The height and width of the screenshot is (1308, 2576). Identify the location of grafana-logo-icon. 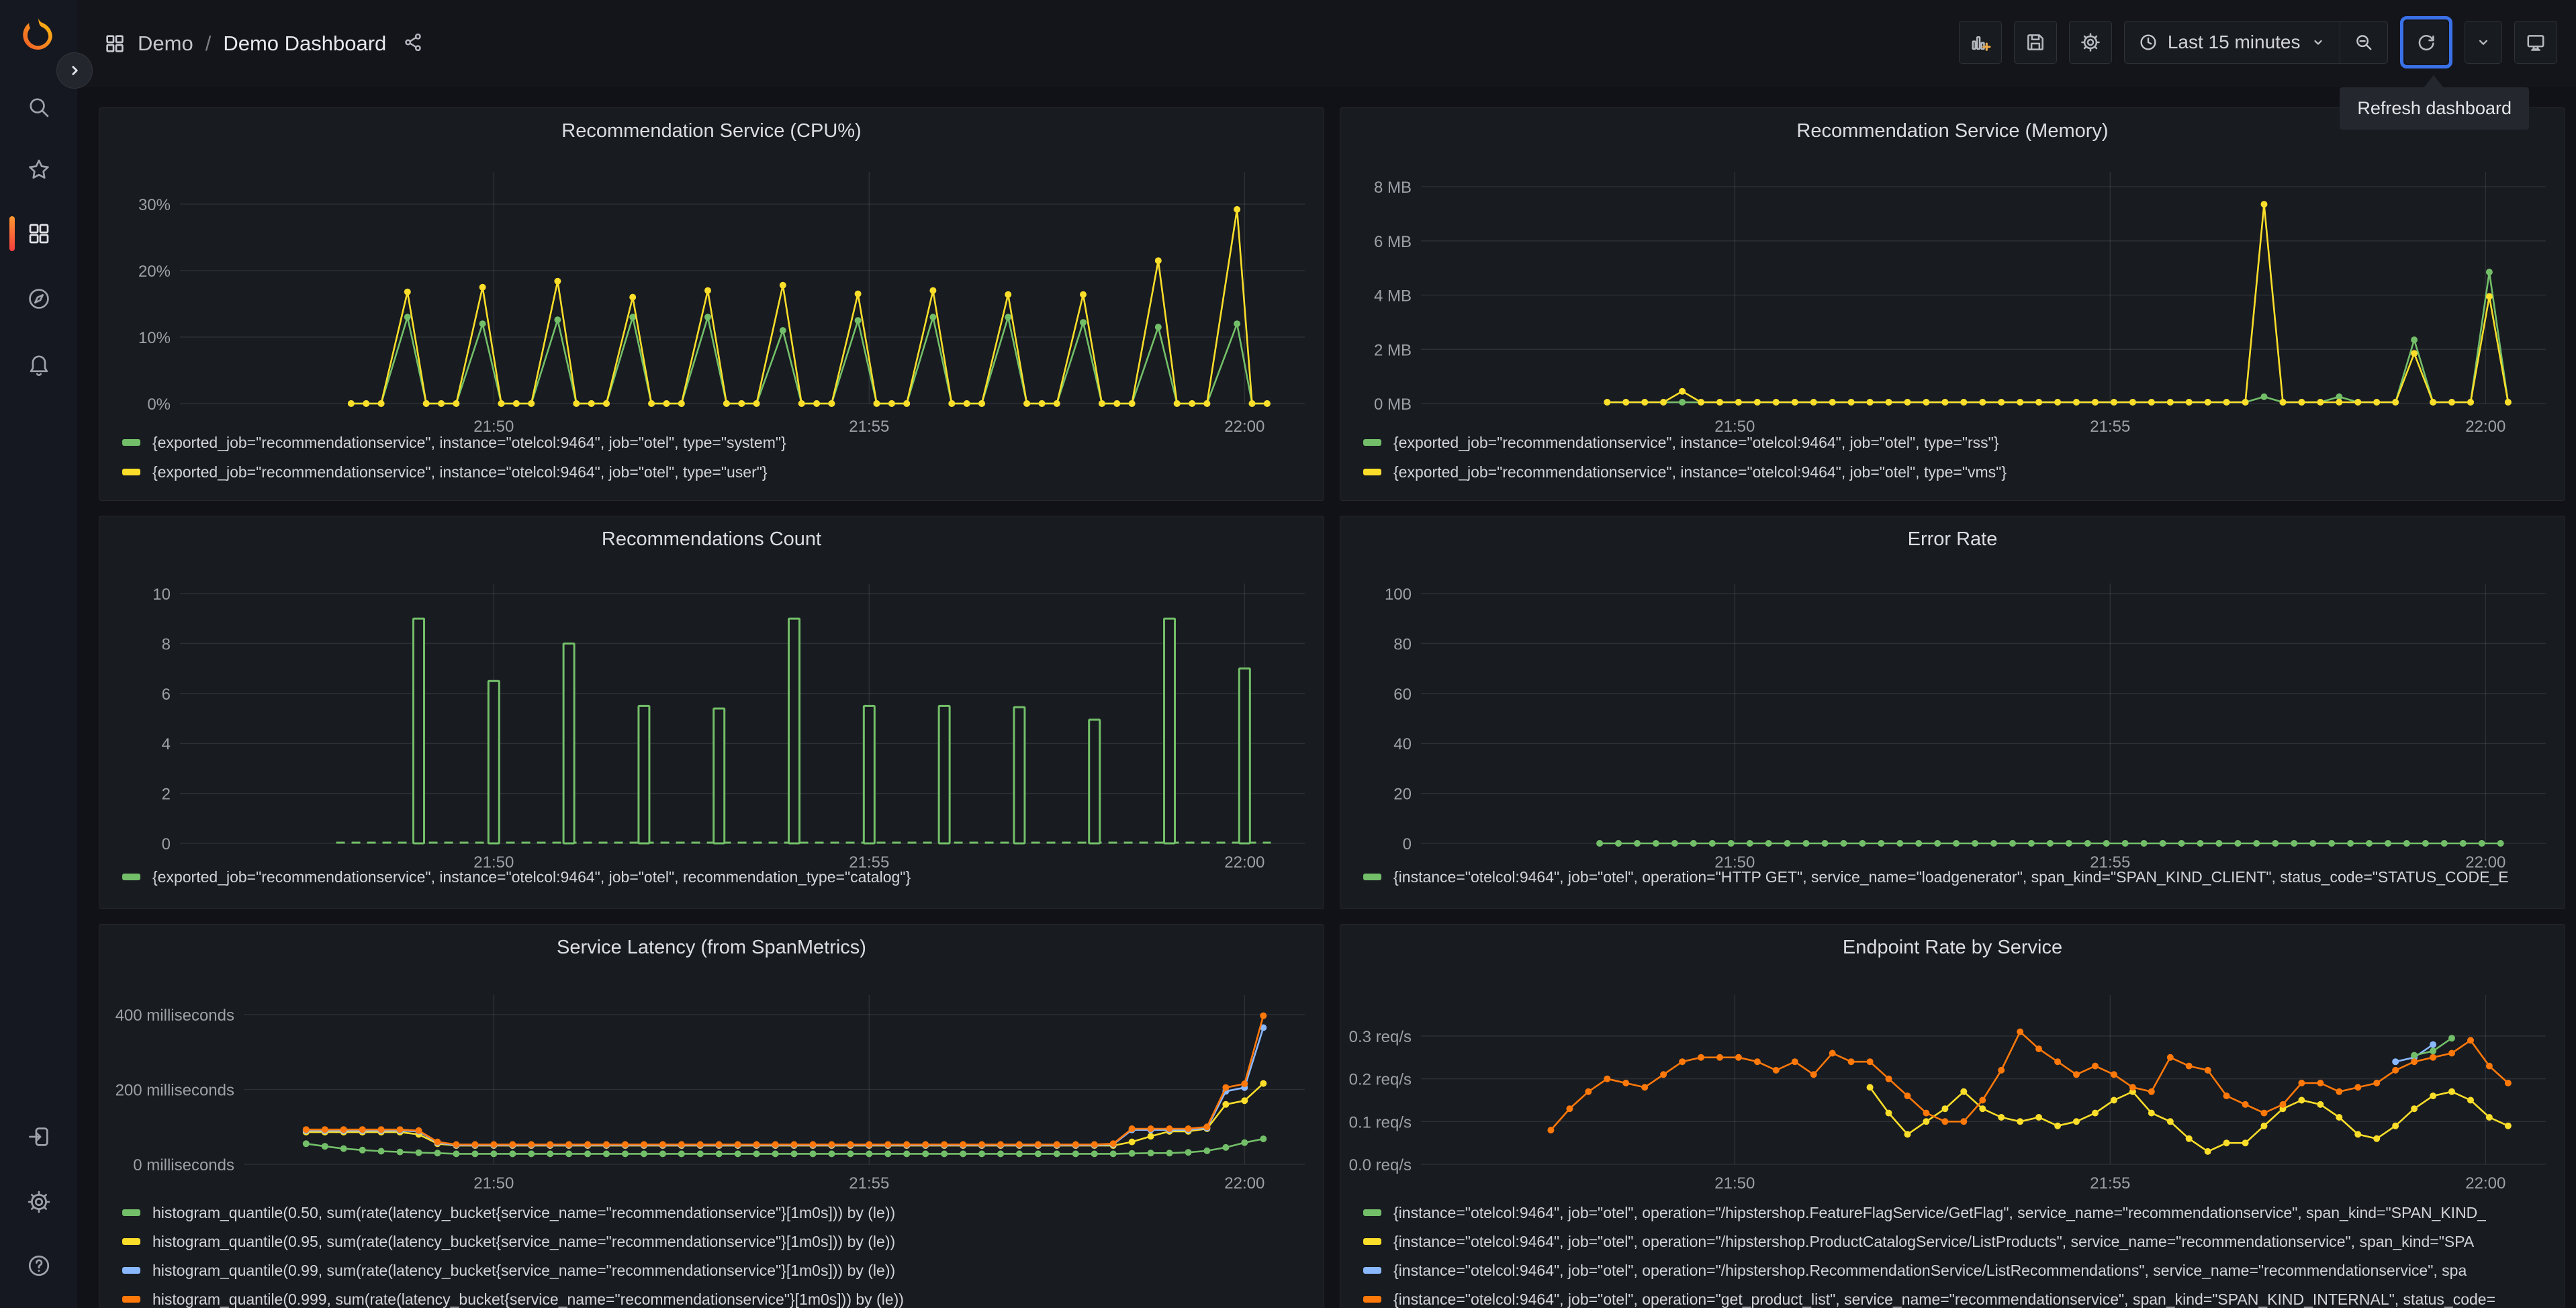
(38, 36).